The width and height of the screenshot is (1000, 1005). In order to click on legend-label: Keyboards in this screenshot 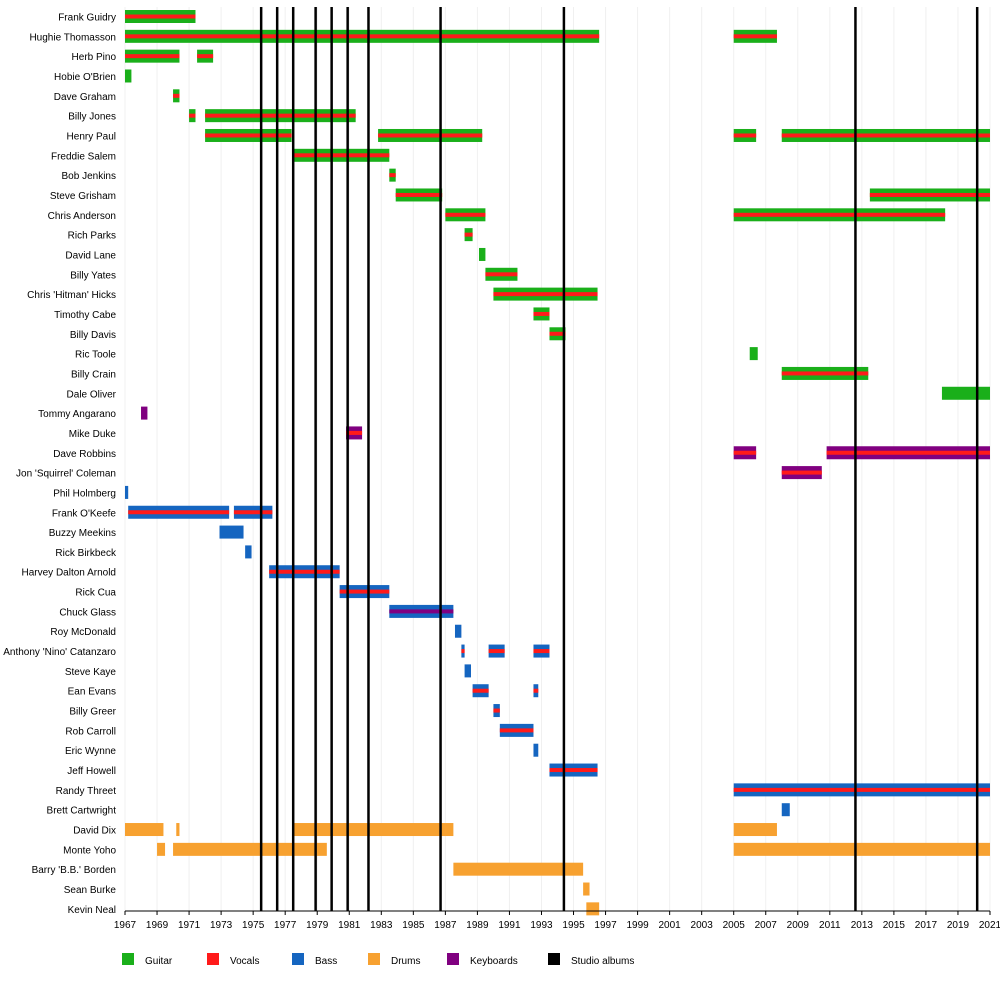, I will do `click(494, 961)`.